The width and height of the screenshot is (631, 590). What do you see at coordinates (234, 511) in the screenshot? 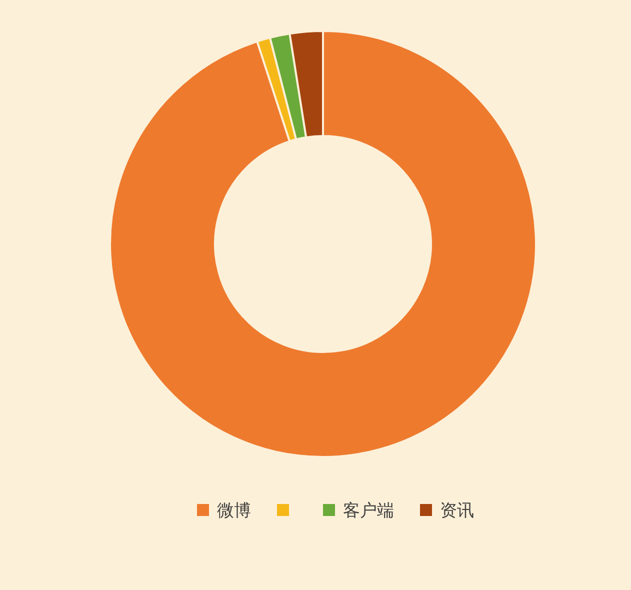
I see `legend-label: 微博` at bounding box center [234, 511].